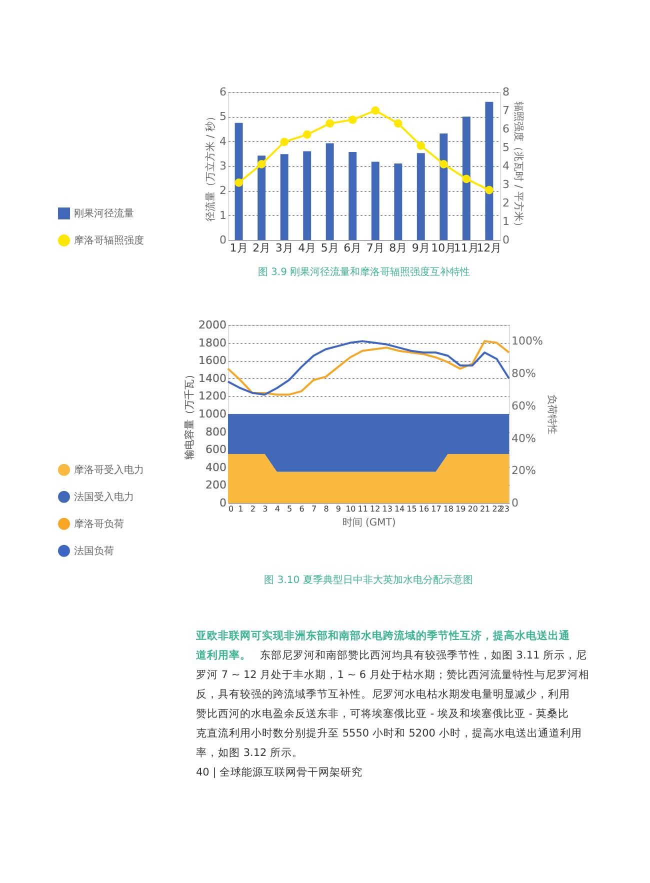 The height and width of the screenshot is (883, 650). I want to click on y2-tick-label: 6, so click(506, 129).